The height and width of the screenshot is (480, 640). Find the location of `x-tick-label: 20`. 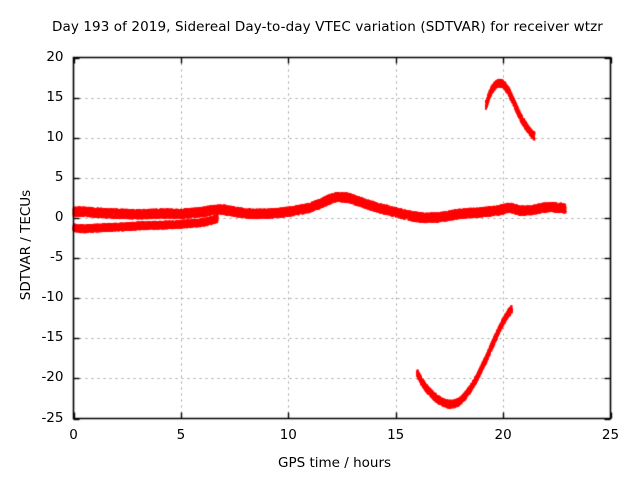

x-tick-label: 20 is located at coordinates (503, 434).